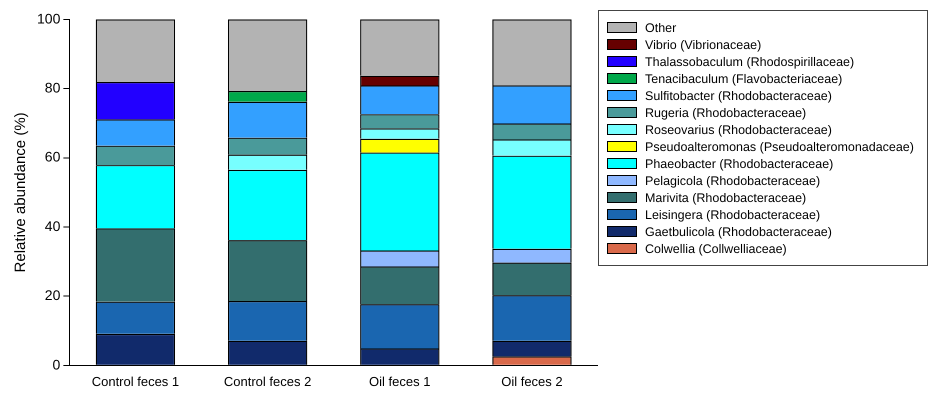  Describe the element at coordinates (268, 381) in the screenshot. I see `x-tick-label: Control feces 2` at that location.